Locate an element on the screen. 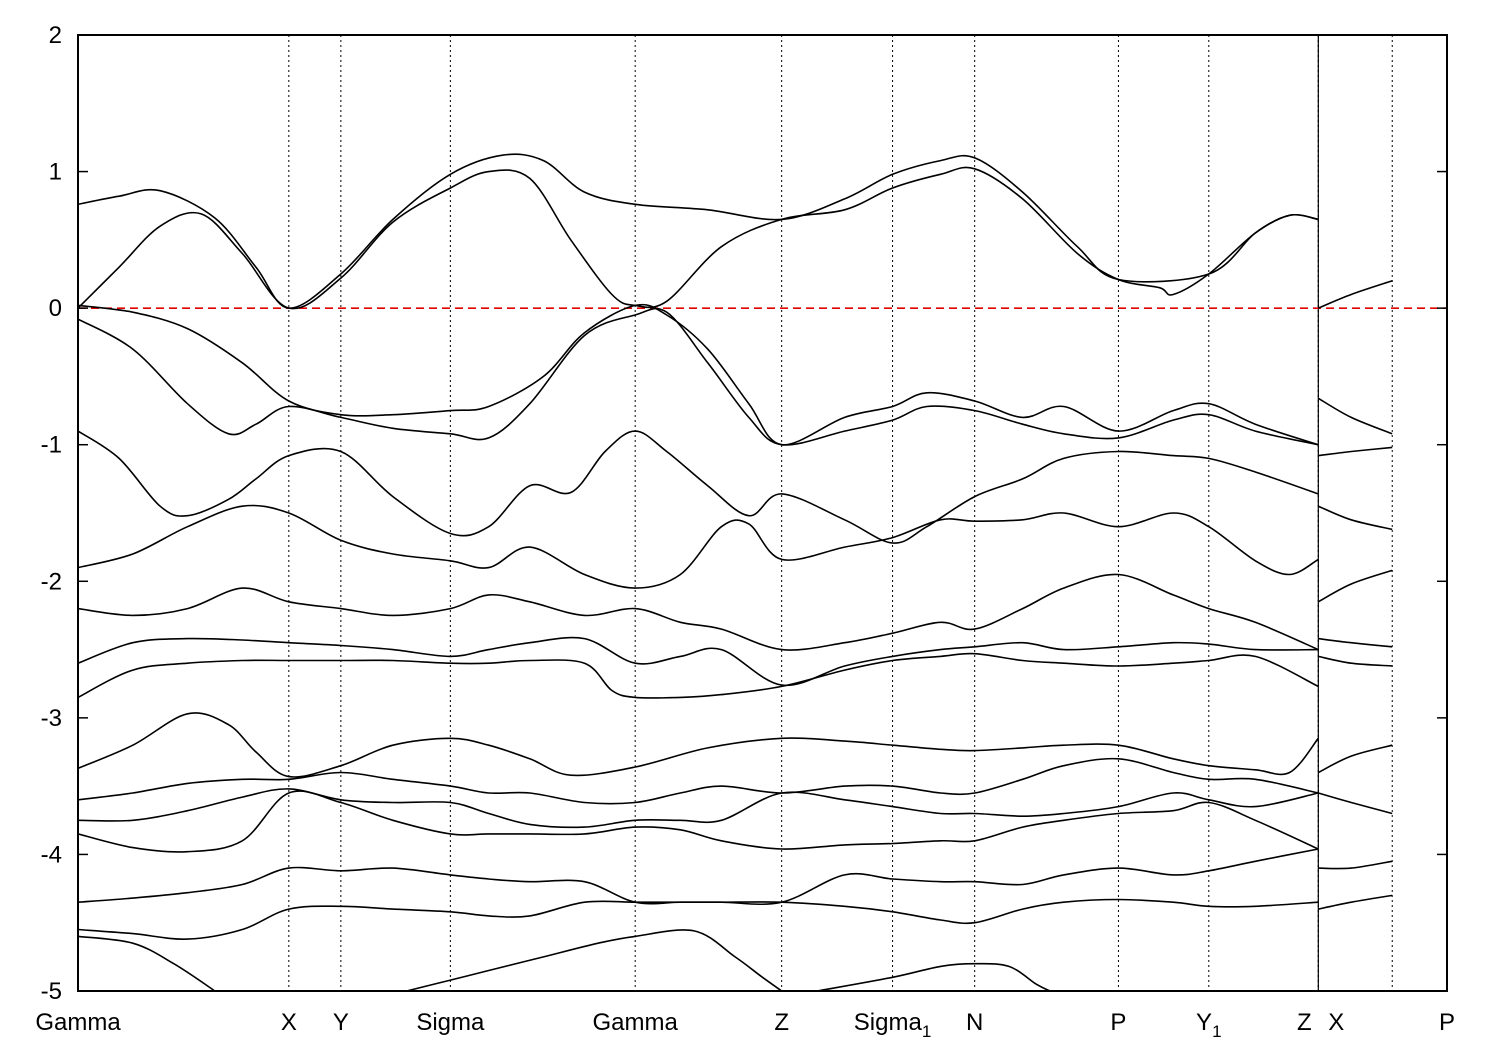  y-tick-label: -2 is located at coordinates (51, 581).